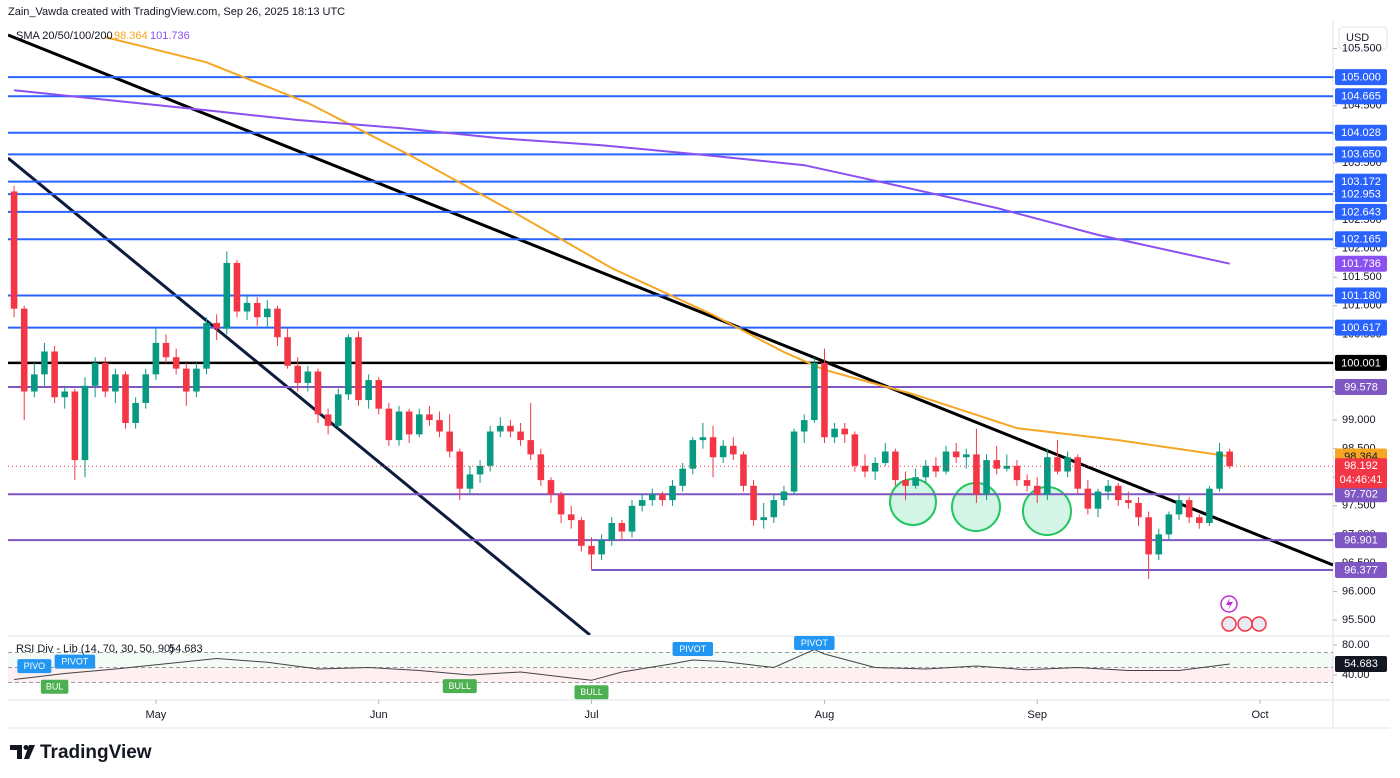  I want to click on event-icon, so click(1229, 604).